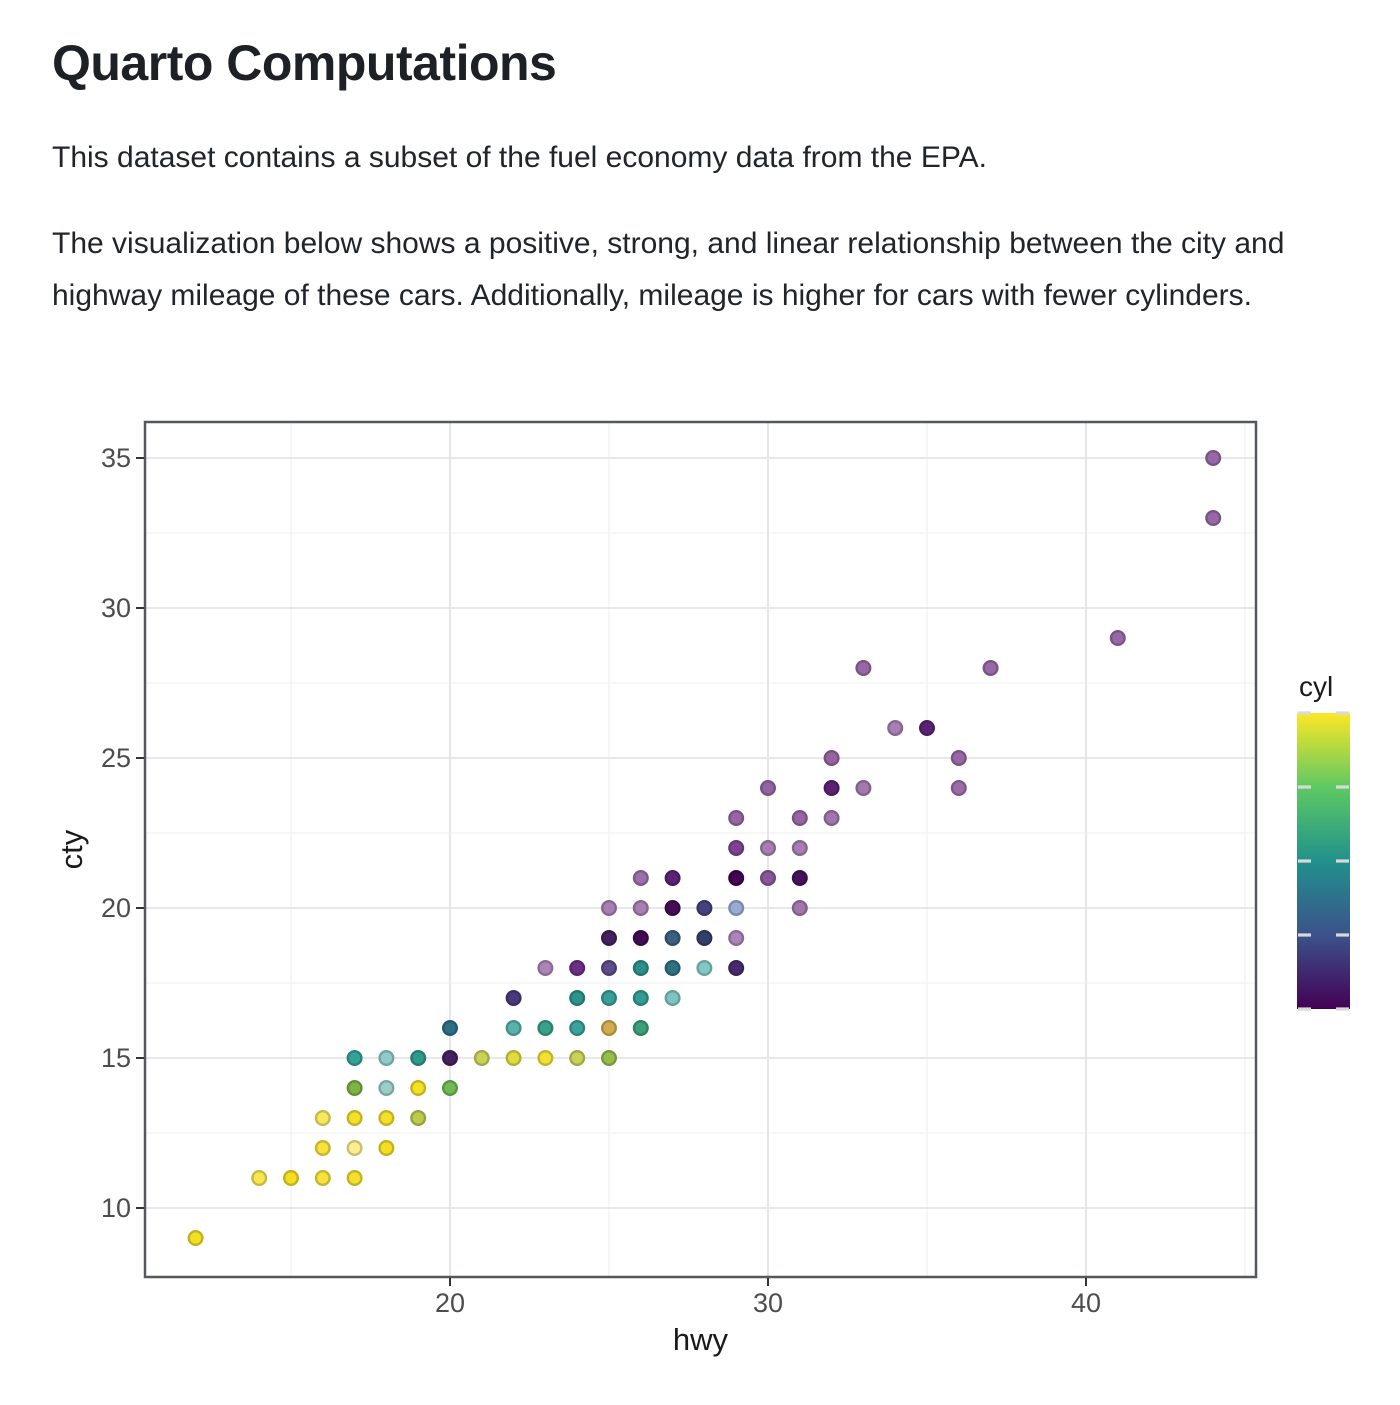 The image size is (1400, 1405). What do you see at coordinates (768, 1303) in the screenshot?
I see `x-axis-tick-label: 30` at bounding box center [768, 1303].